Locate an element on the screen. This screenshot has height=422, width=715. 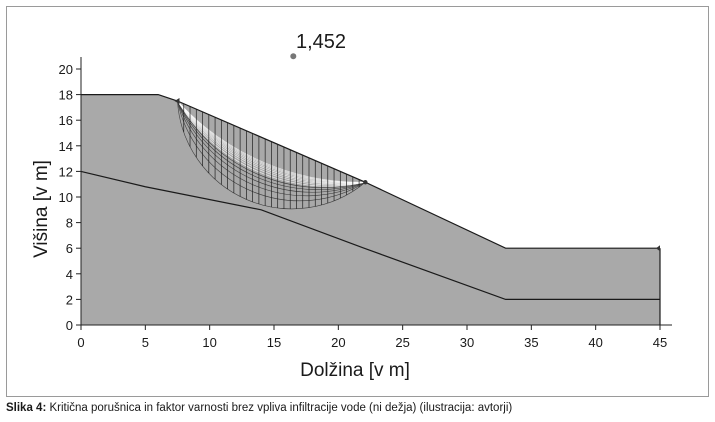
y-tick-label: 4 is located at coordinates (69, 274).